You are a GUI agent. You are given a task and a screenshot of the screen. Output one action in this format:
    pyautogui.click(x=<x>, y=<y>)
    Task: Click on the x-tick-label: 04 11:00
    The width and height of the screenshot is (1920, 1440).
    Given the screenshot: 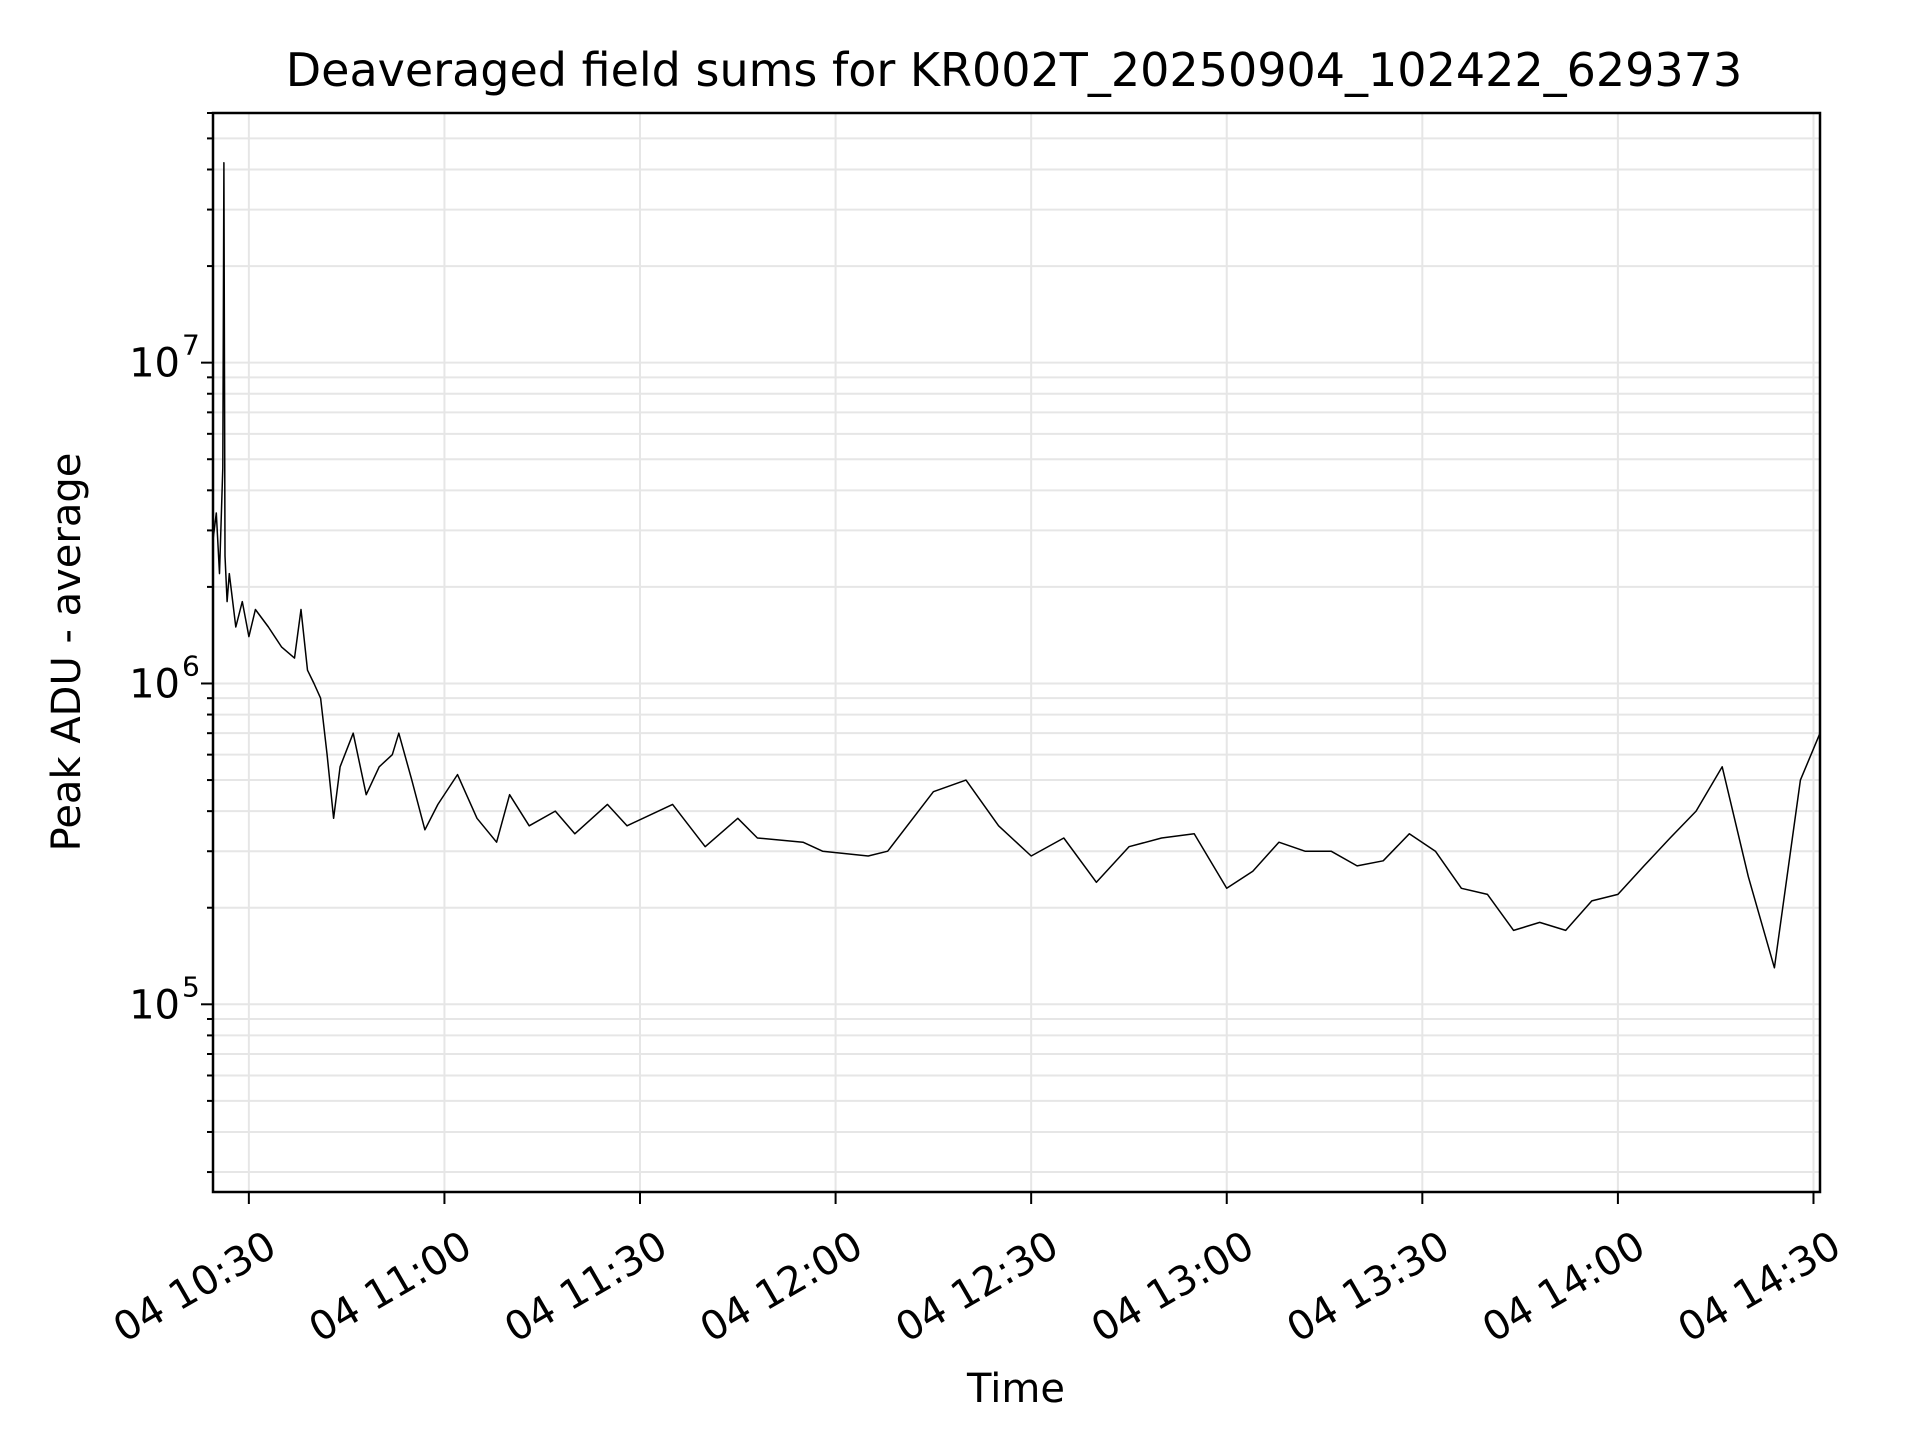 What is the action you would take?
    pyautogui.click(x=391, y=1287)
    